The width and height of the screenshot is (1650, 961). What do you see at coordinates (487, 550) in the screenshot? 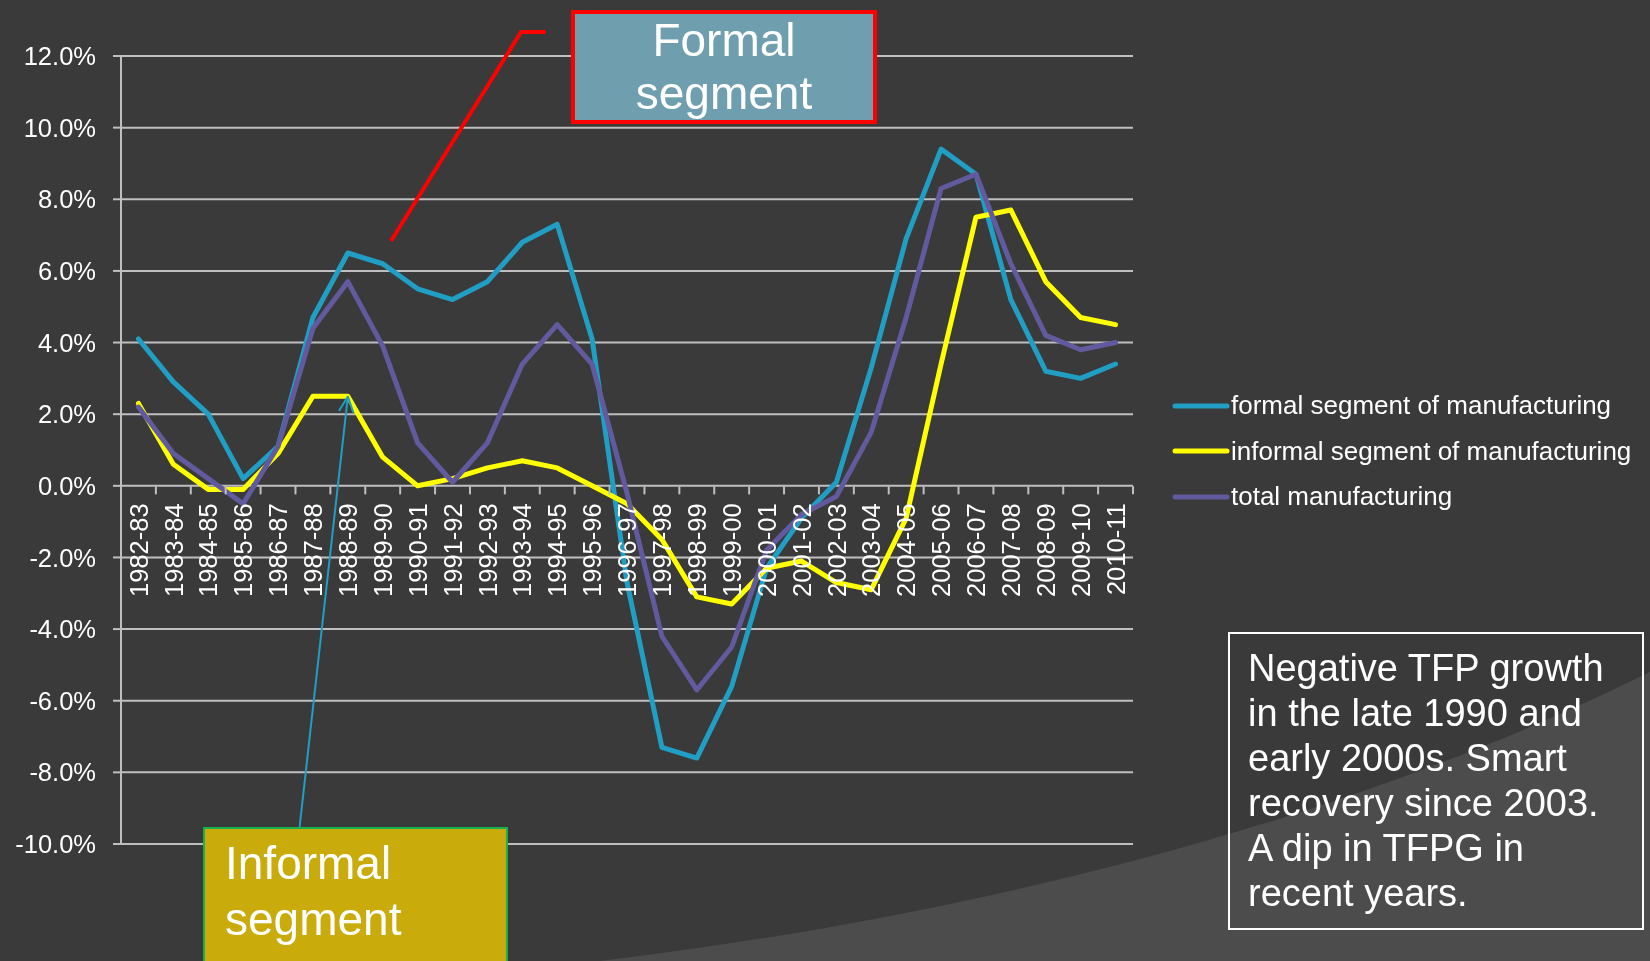
I see `x-tick-label: 1992-93` at bounding box center [487, 550].